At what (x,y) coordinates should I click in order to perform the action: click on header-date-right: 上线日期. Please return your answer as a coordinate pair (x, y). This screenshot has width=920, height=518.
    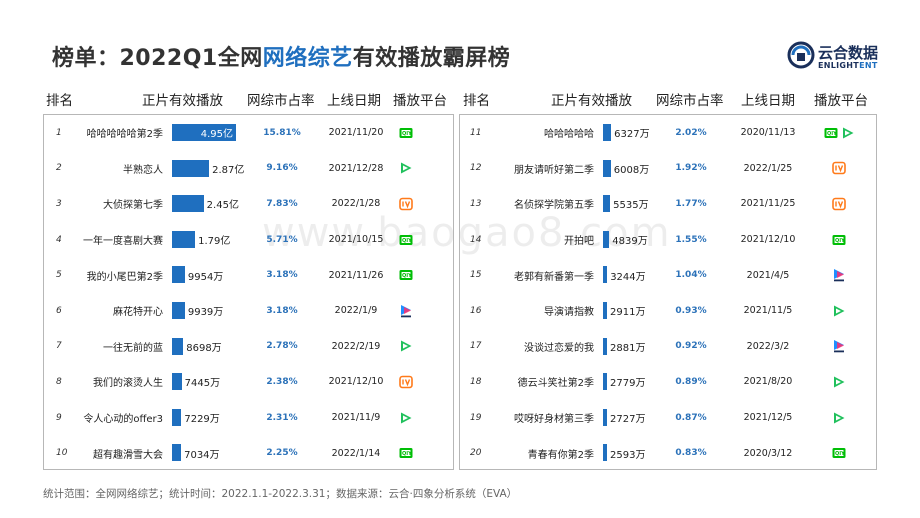
    Looking at the image, I should click on (768, 101).